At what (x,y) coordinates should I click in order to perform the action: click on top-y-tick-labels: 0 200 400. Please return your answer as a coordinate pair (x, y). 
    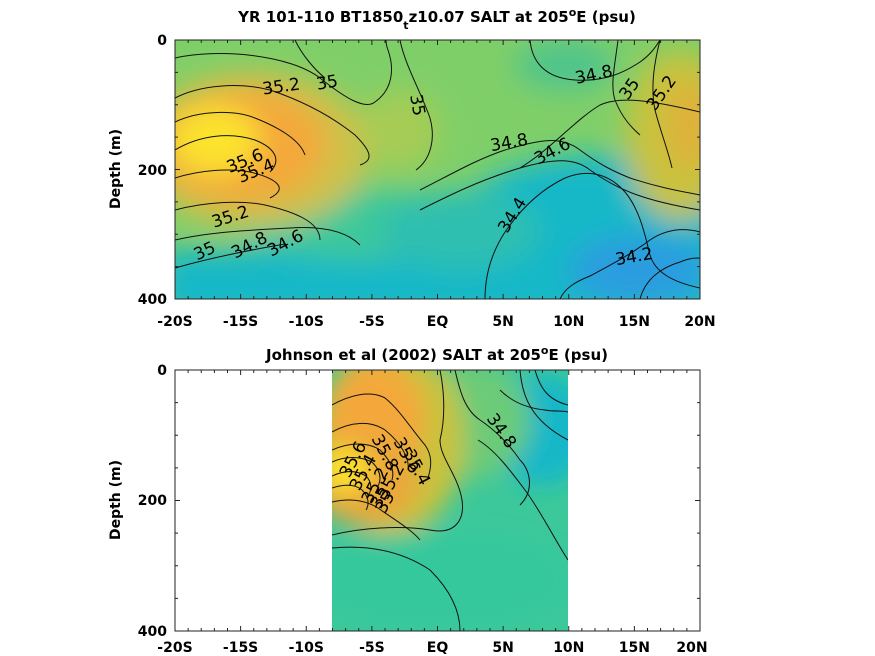
    Looking at the image, I should click on (152, 170).